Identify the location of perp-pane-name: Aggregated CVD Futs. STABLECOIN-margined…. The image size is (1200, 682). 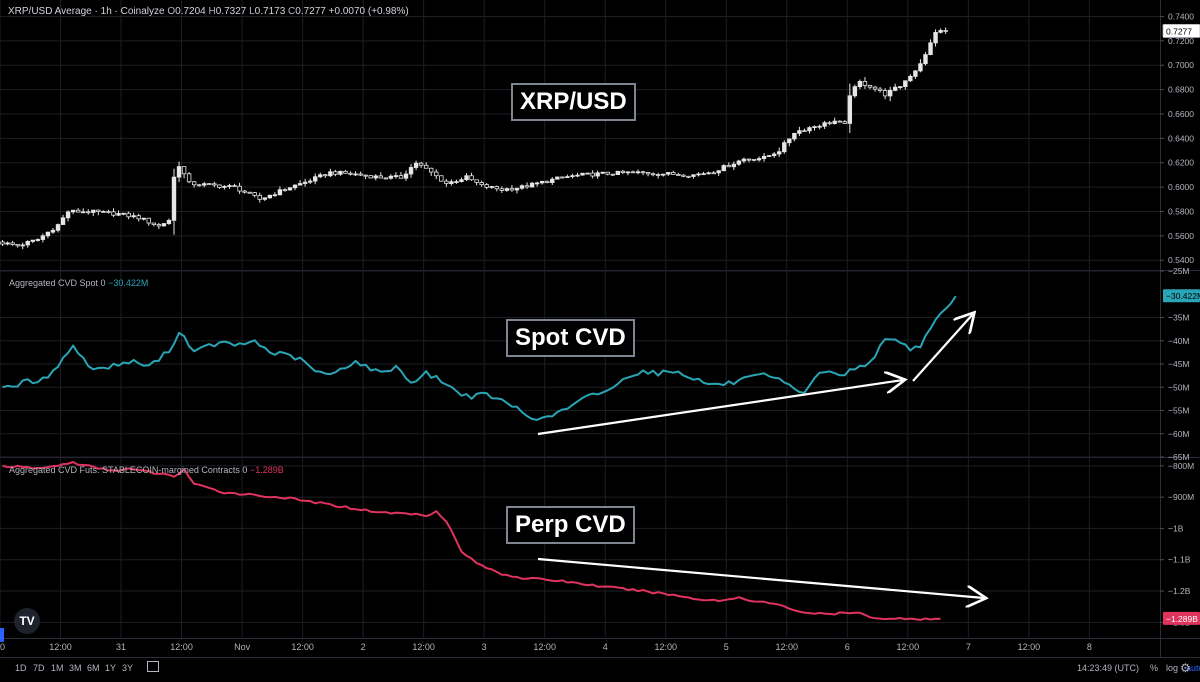
(128, 470).